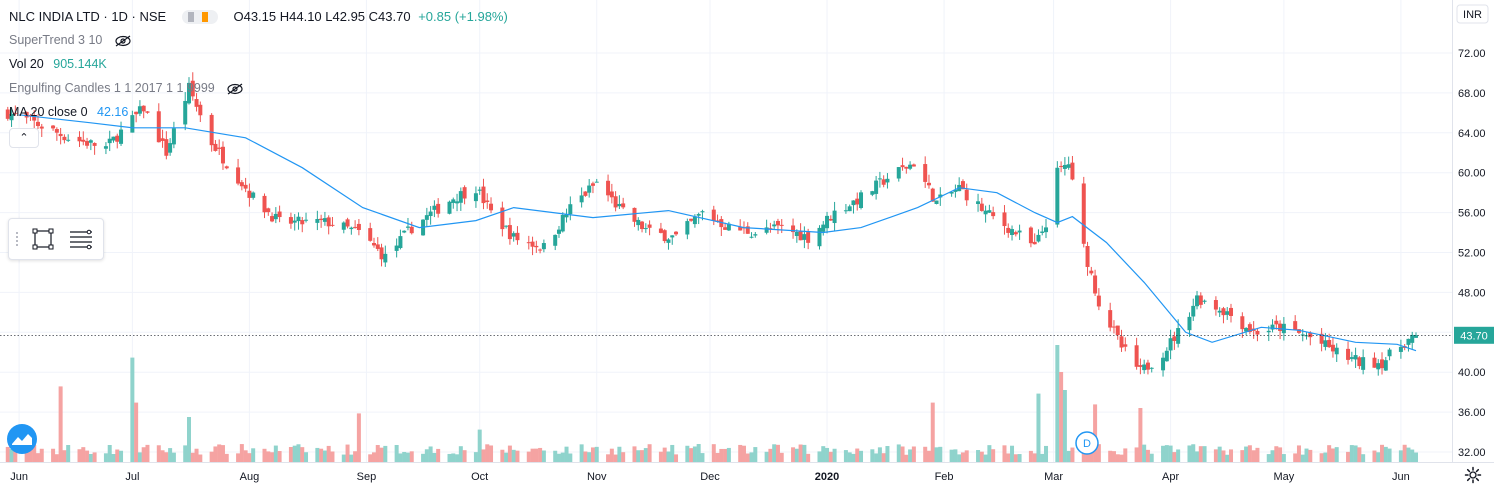  What do you see at coordinates (126, 88) in the screenshot?
I see `indicator-engulfing: Engulfing Candles 1 1 2017 1 1 9999` at bounding box center [126, 88].